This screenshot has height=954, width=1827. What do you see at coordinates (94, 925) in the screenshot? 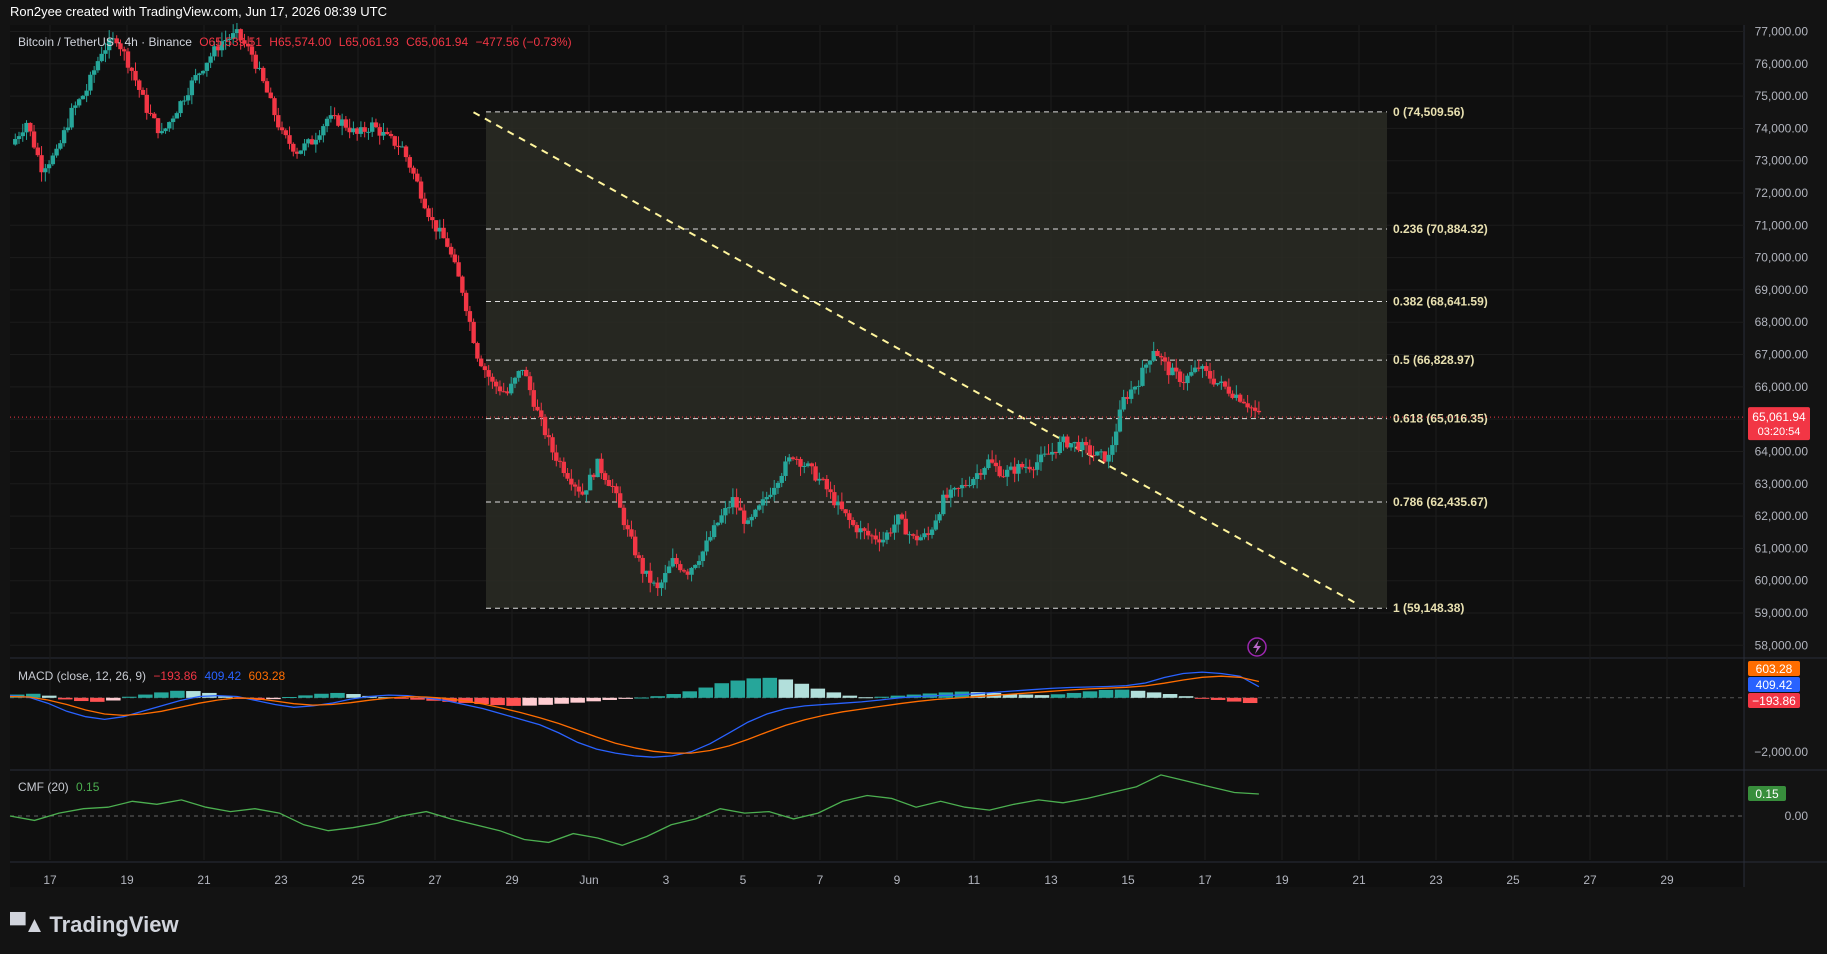
I see `tradingview-logo: ▀▲ TradingView` at bounding box center [94, 925].